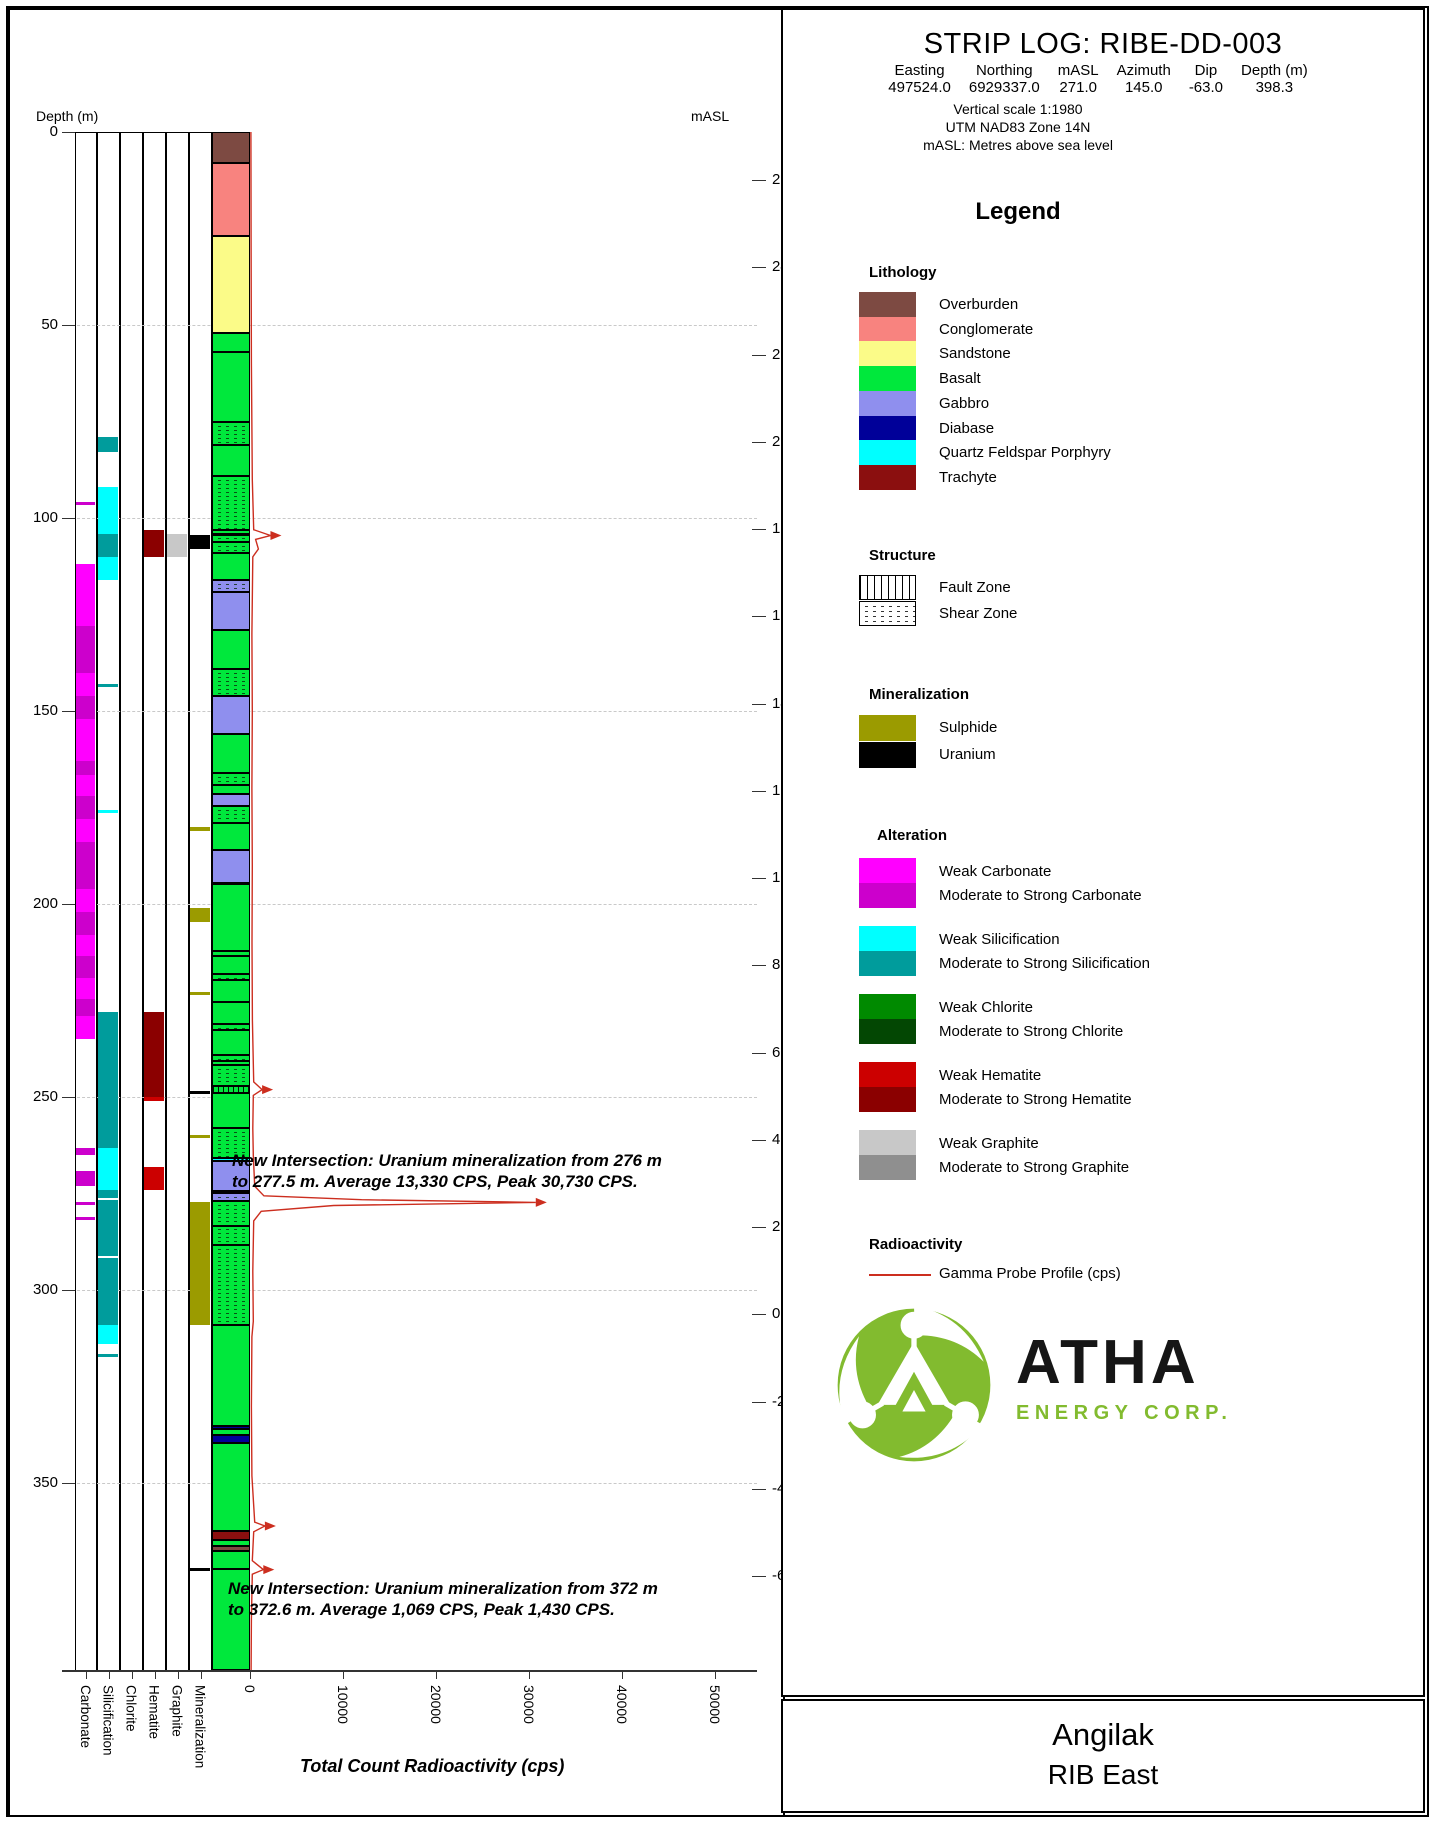 This screenshot has height=1821, width=1433. I want to click on meta-easting: Easting 497524.0, so click(919, 79).